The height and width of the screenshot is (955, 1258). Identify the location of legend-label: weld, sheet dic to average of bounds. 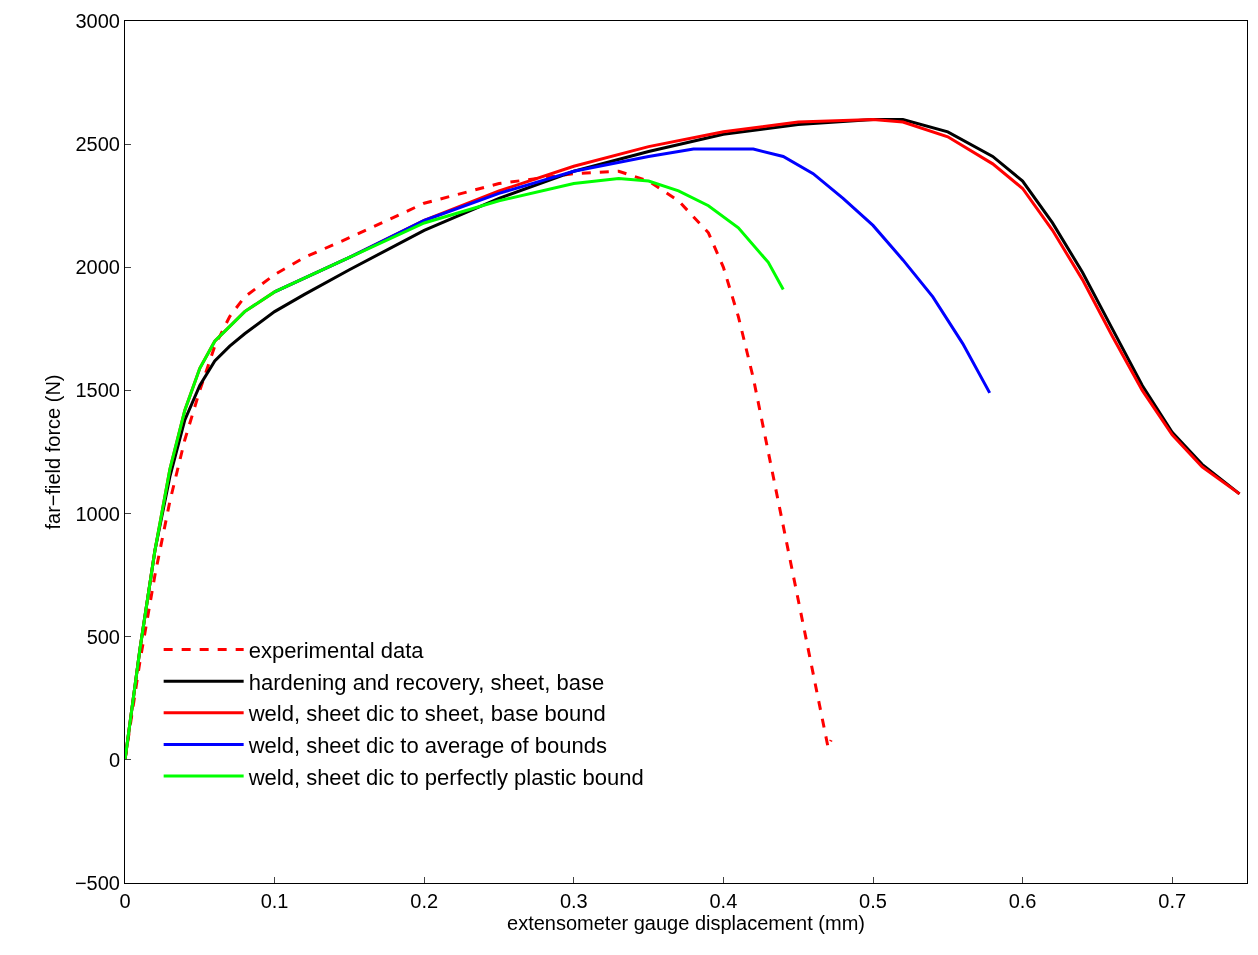
(427, 745).